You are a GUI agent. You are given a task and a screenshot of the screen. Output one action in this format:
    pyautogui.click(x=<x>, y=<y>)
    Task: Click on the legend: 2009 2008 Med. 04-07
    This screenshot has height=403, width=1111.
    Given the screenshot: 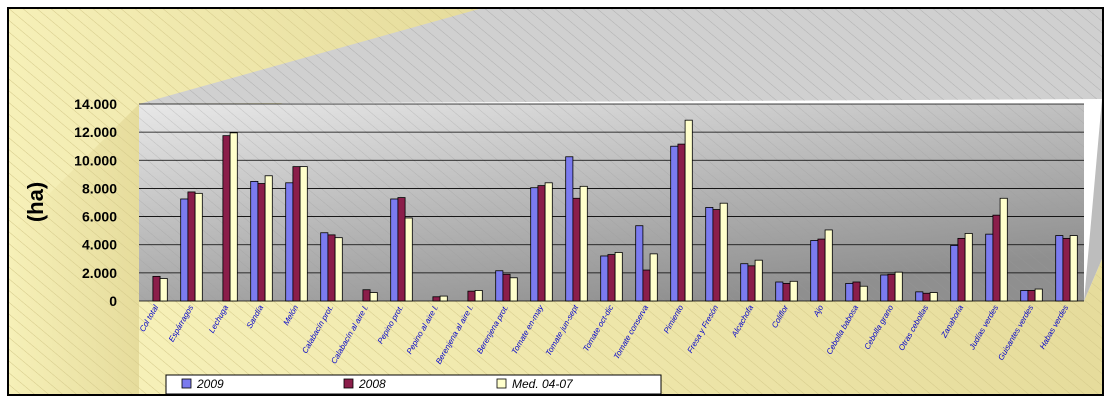 What is the action you would take?
    pyautogui.click(x=413, y=384)
    